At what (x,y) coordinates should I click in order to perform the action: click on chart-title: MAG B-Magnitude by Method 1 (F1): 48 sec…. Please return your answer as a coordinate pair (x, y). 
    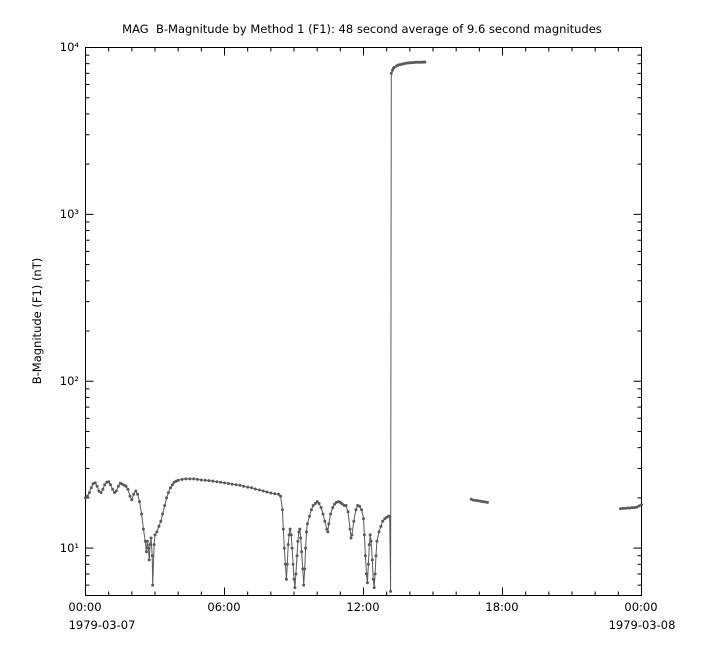
    Looking at the image, I should click on (362, 29).